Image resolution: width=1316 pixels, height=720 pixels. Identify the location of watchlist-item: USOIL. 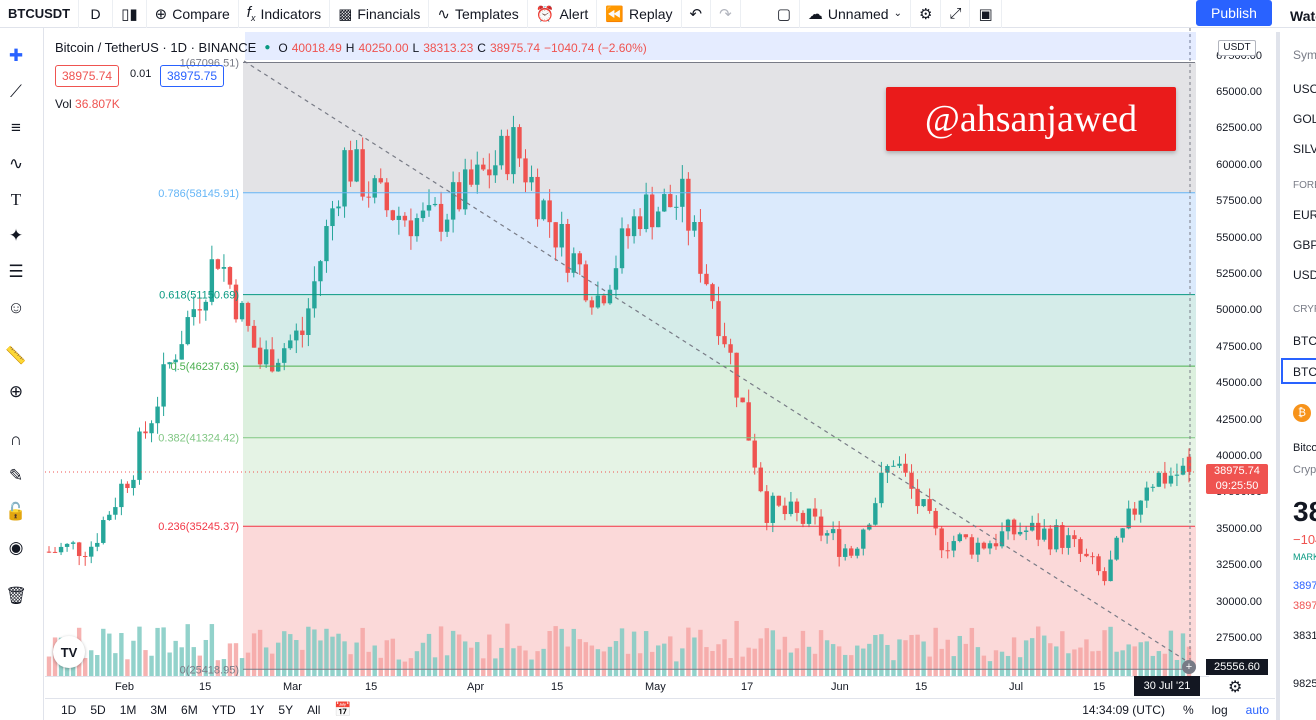
(1304, 89).